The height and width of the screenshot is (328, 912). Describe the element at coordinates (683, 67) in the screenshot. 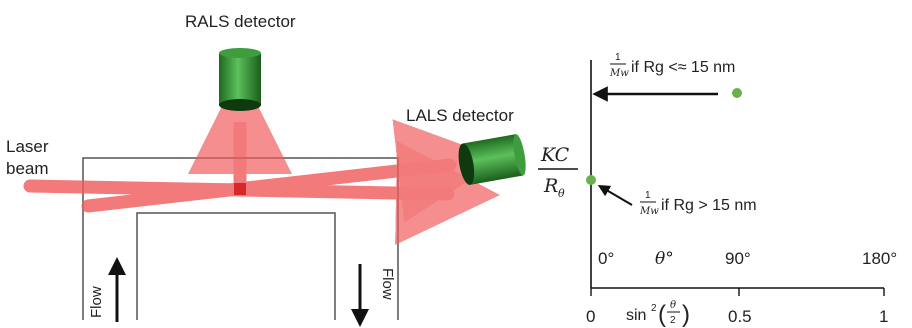

I see `annot-top-text: if Rg <≈ 15 nm` at that location.